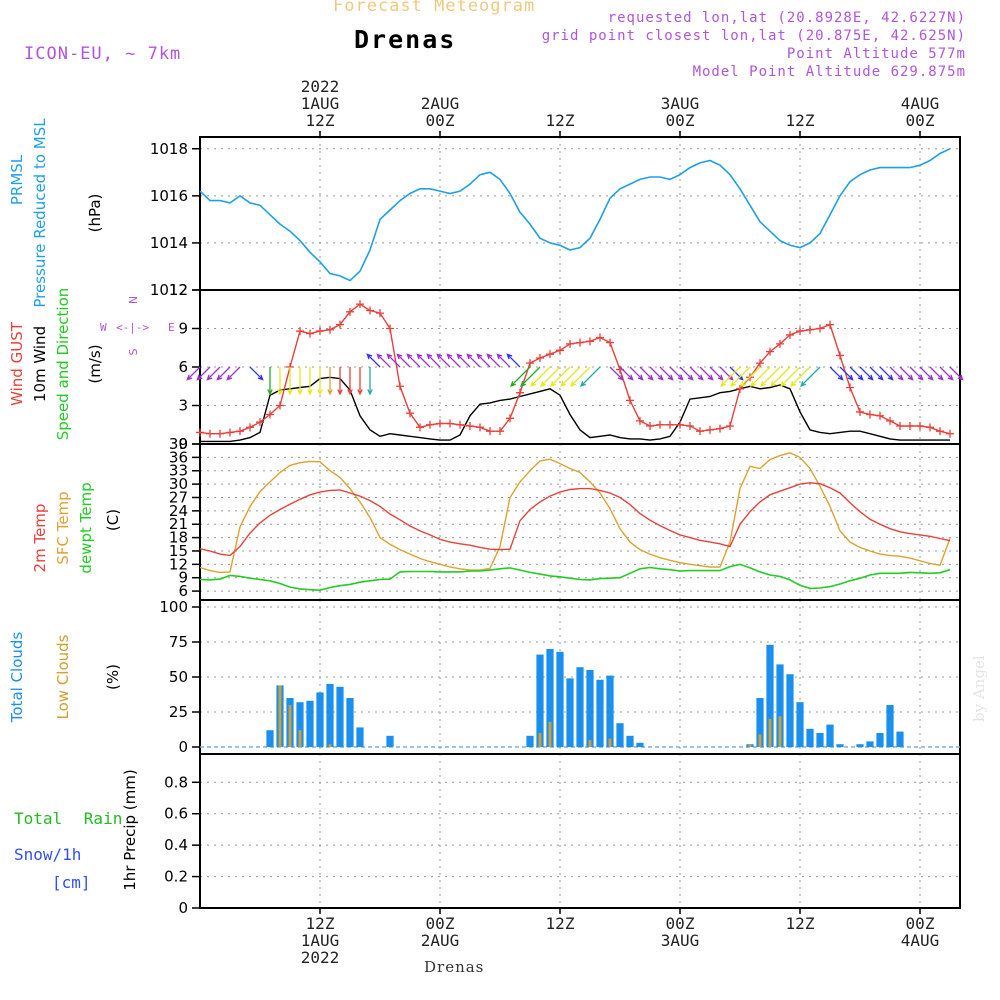  I want to click on y-tick-label: 6, so click(183, 367).